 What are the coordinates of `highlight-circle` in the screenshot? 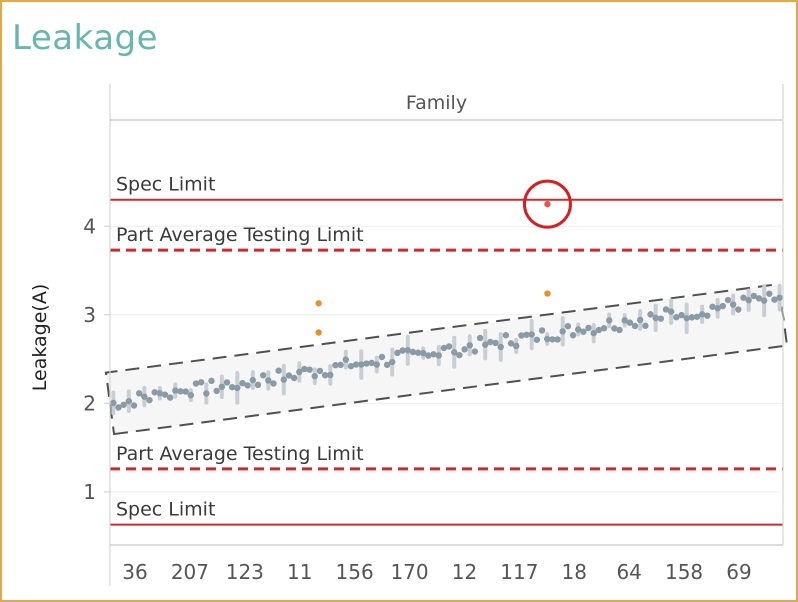 It's located at (547, 204).